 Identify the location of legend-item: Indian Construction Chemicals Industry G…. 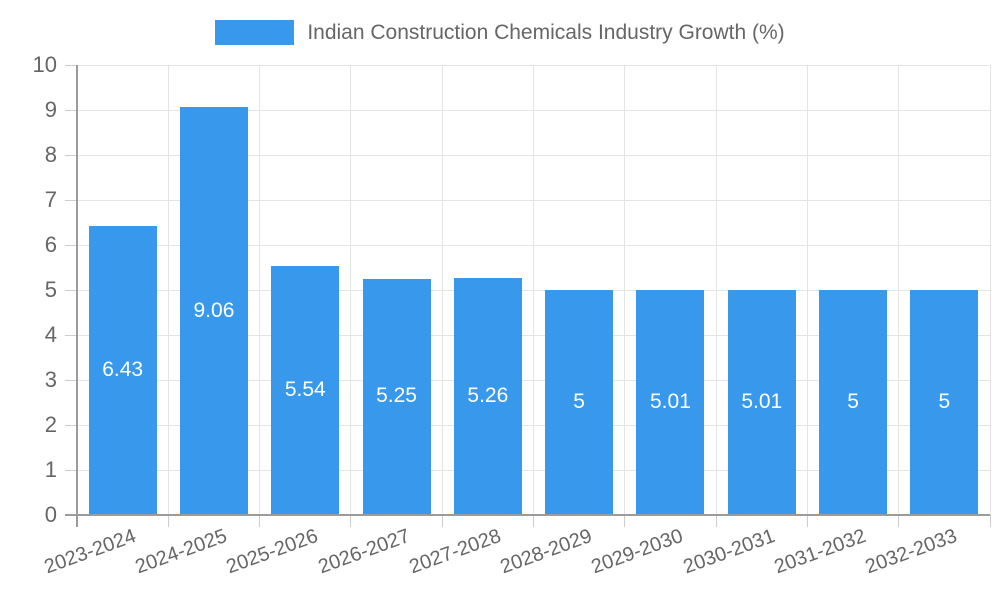
(500, 32).